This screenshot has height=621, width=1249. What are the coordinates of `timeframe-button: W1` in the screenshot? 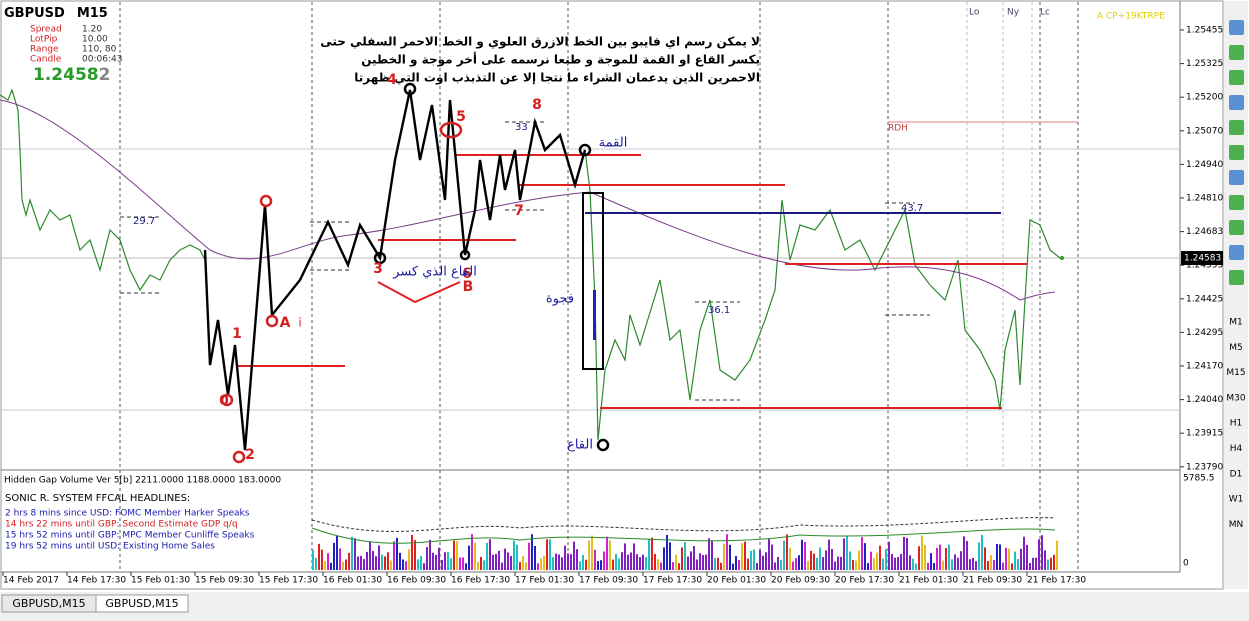 It's located at (1236, 500).